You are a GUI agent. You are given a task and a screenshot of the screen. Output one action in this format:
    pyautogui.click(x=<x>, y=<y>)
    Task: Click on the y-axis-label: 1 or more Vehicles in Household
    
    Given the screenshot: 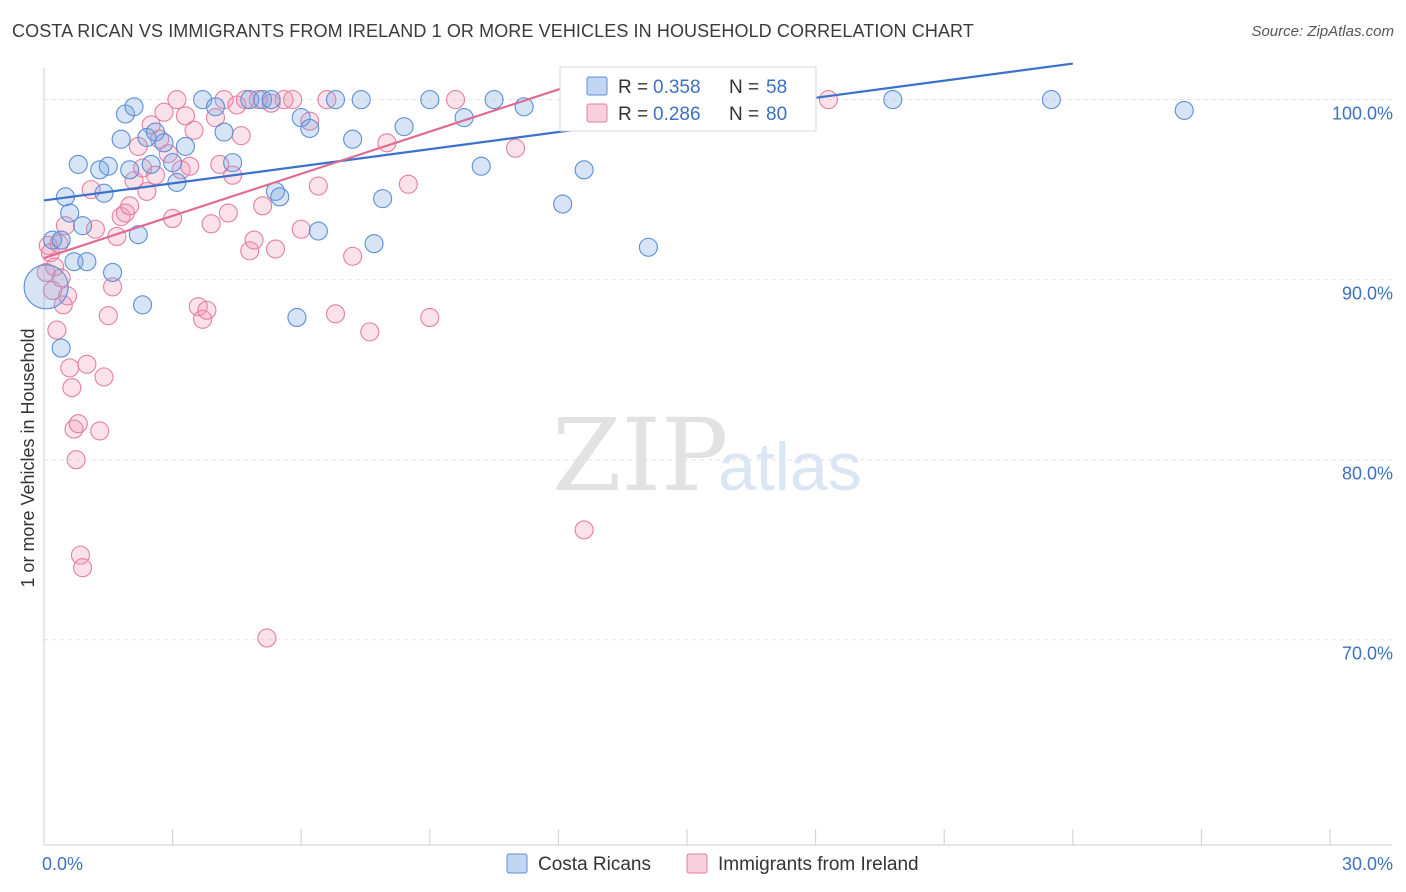 What is the action you would take?
    pyautogui.click(x=28, y=457)
    